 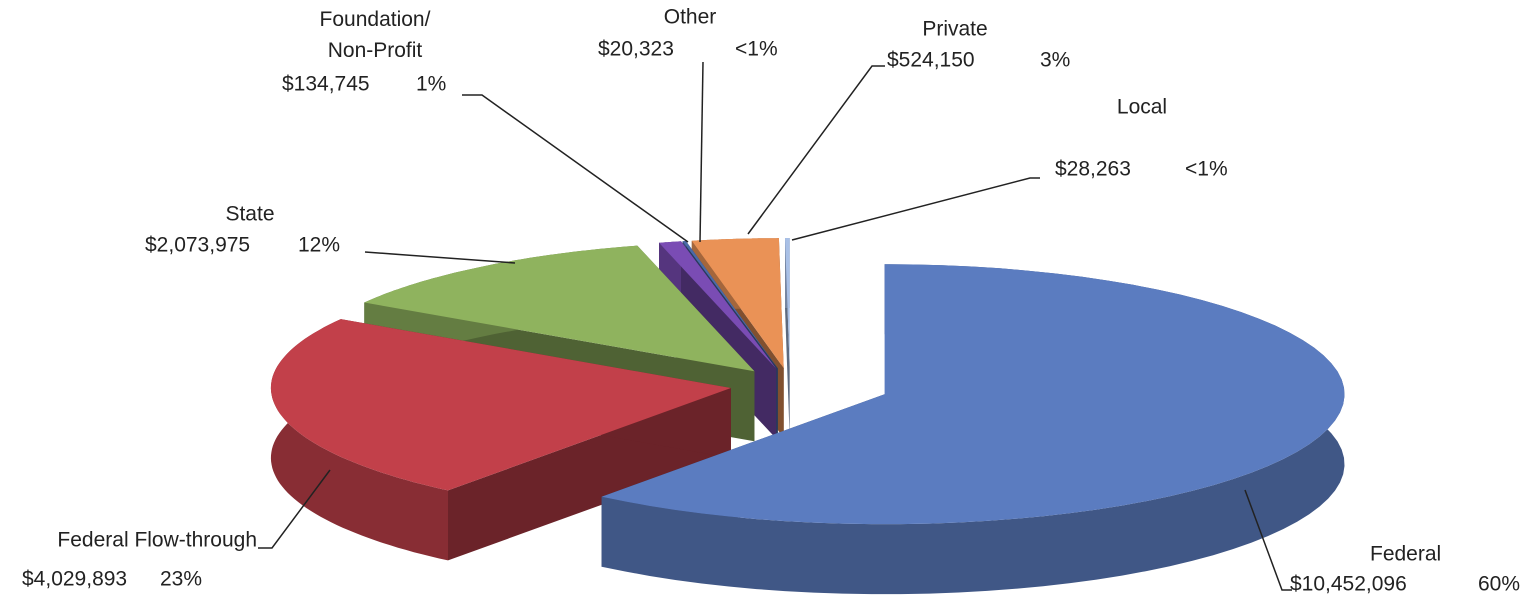 I want to click on value-label: $20,323, so click(x=636, y=49).